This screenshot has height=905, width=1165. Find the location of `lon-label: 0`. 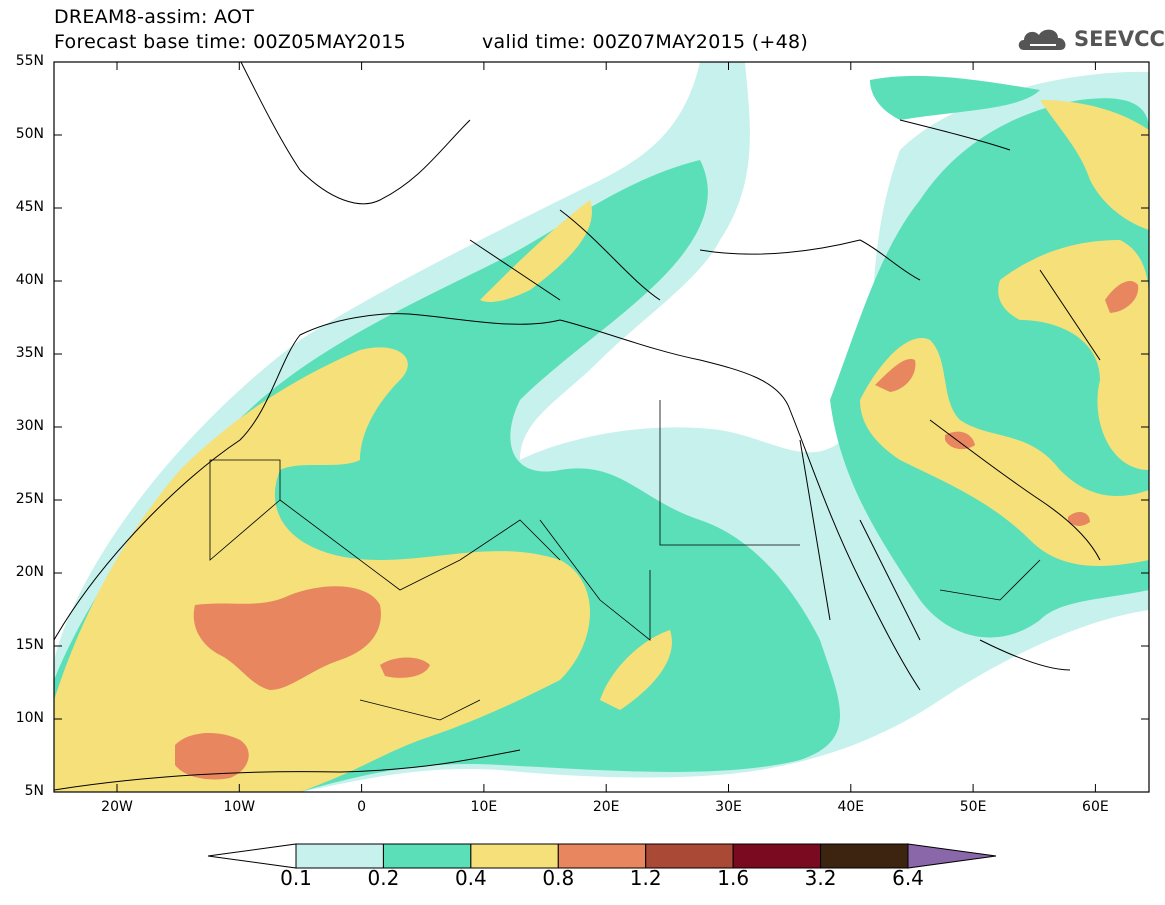

lon-label: 0 is located at coordinates (362, 807).